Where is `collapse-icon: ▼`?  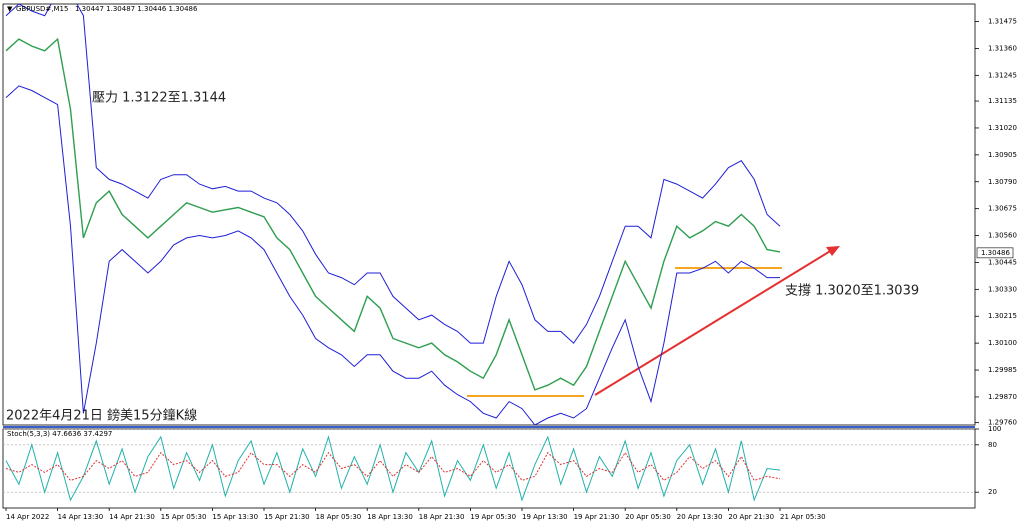 collapse-icon: ▼ is located at coordinates (10, 9).